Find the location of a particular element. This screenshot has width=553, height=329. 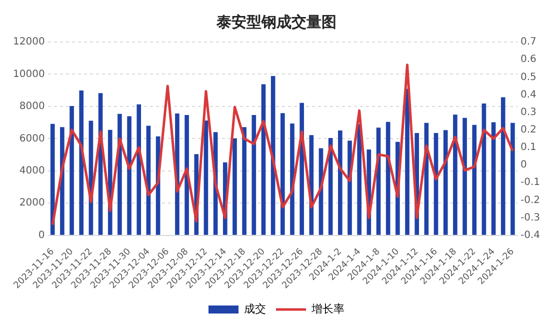

y2-tick-label: 0.3 is located at coordinates (528, 112).